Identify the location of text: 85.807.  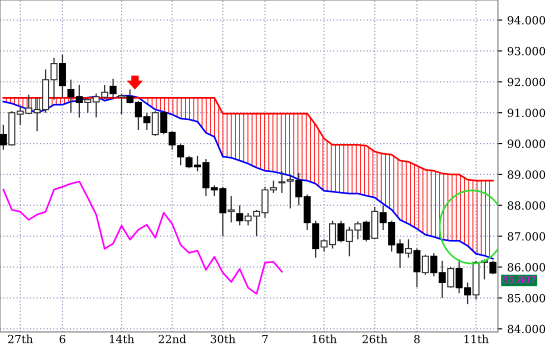
(519, 280).